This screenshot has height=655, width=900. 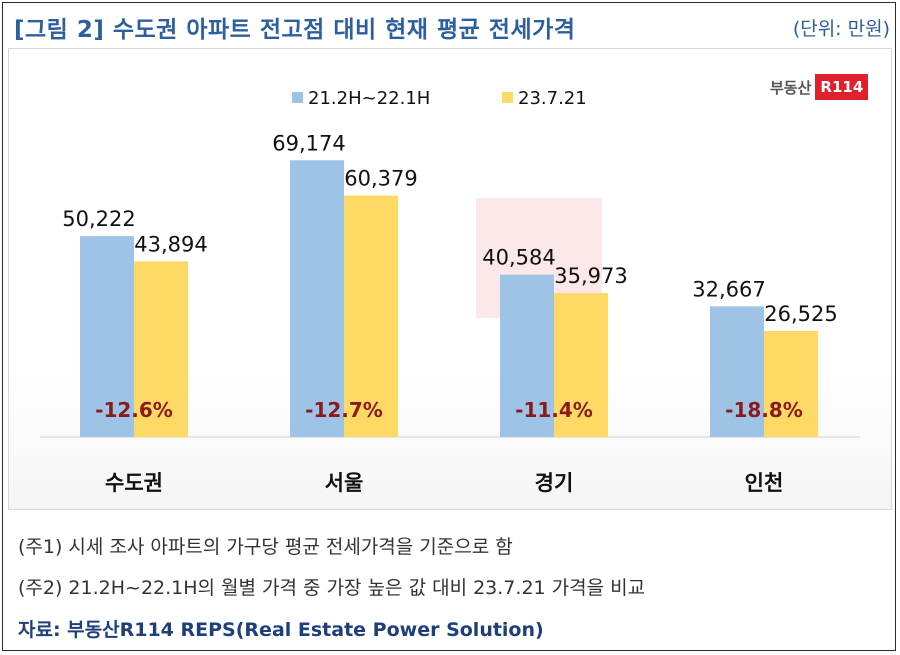 What do you see at coordinates (134, 483) in the screenshot?
I see `category-label-1: 수도권` at bounding box center [134, 483].